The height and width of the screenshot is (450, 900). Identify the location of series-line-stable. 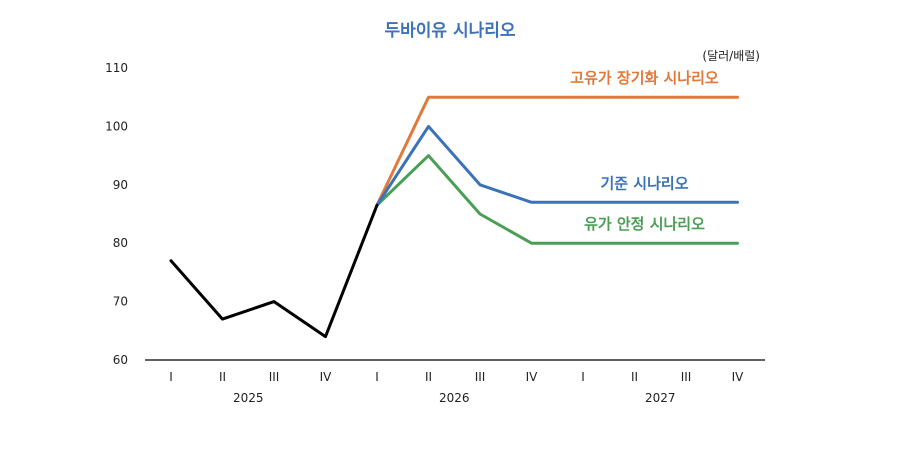
(557, 199).